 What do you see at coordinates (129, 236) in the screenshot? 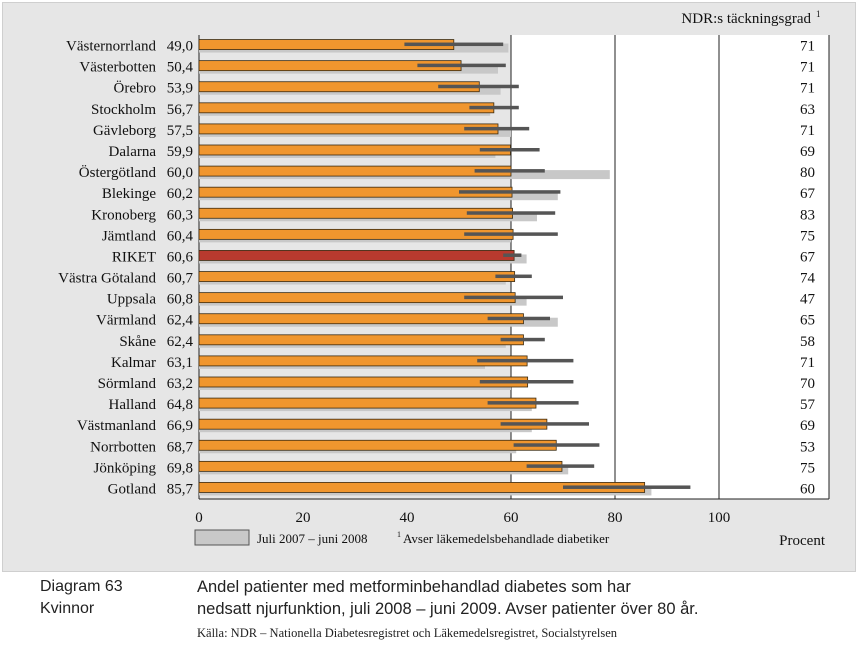
I see `category-label-9: Jämtland` at bounding box center [129, 236].